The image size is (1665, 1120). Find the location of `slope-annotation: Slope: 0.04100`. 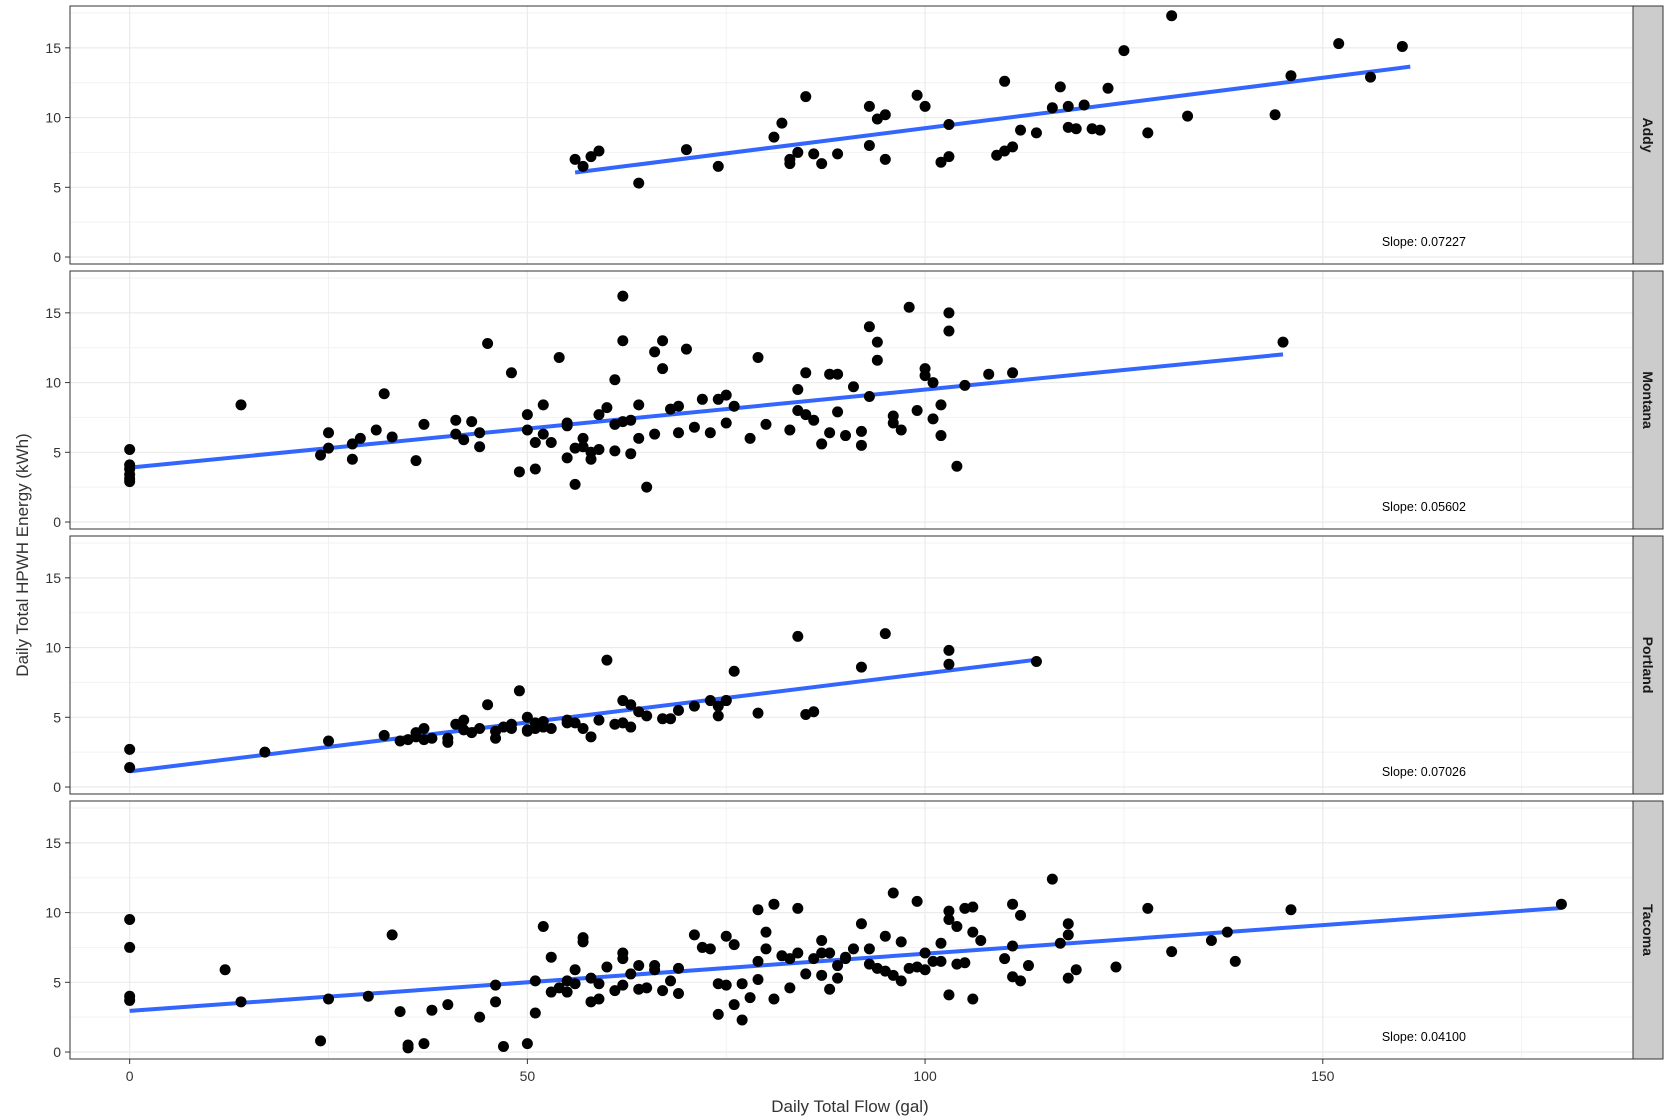

slope-annotation: Slope: 0.04100 is located at coordinates (1424, 1037).